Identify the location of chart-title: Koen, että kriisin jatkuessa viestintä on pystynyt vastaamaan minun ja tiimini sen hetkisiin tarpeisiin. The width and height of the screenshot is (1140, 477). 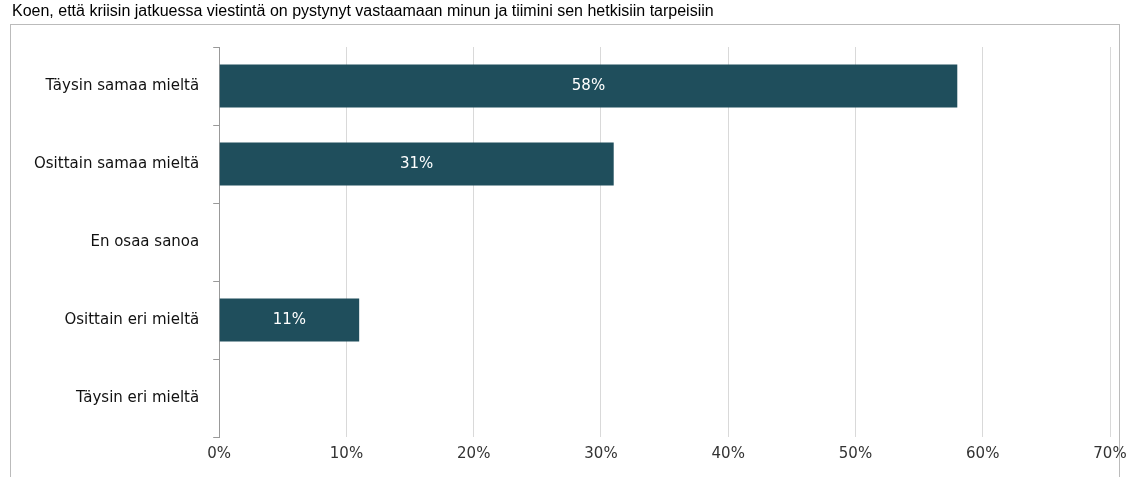
(363, 11).